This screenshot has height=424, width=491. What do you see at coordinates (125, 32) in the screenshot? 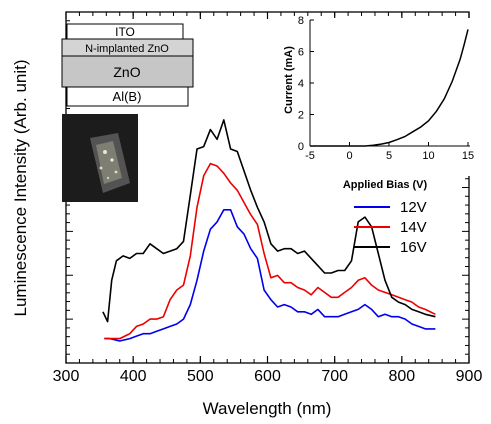
I see `layer-ito-label: ITO` at bounding box center [125, 32].